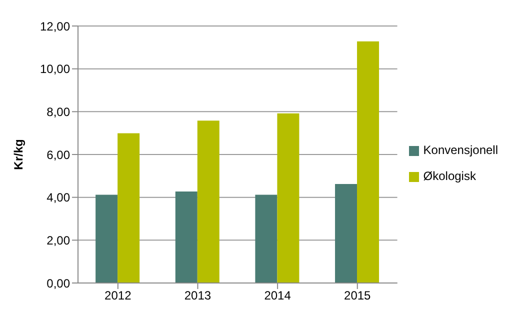 The height and width of the screenshot is (330, 526). What do you see at coordinates (198, 295) in the screenshot?
I see `x-tick-label: 2013` at bounding box center [198, 295].